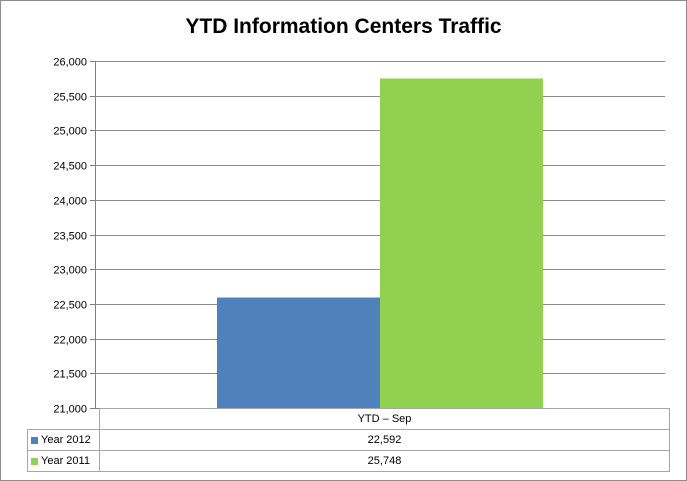  What do you see at coordinates (70, 98) in the screenshot?
I see `y-tick-label: 25,500` at bounding box center [70, 98].